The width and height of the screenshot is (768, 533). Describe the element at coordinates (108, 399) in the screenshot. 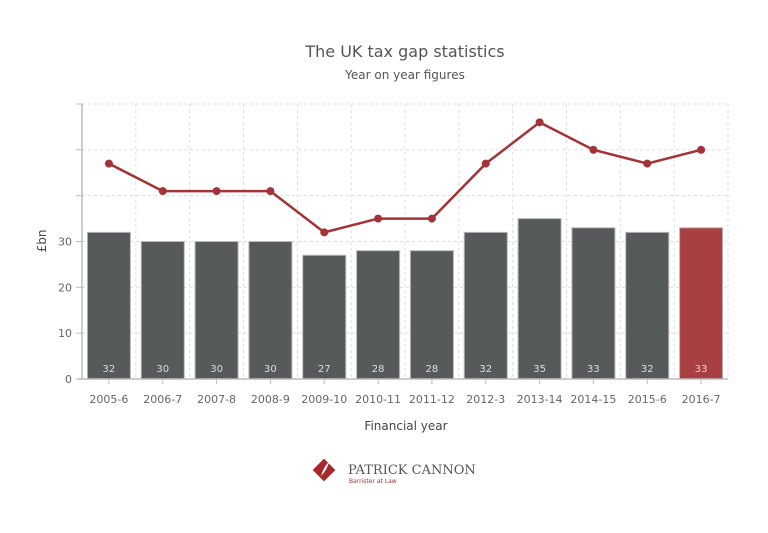

I see `x-tick-label: 2005-6` at that location.